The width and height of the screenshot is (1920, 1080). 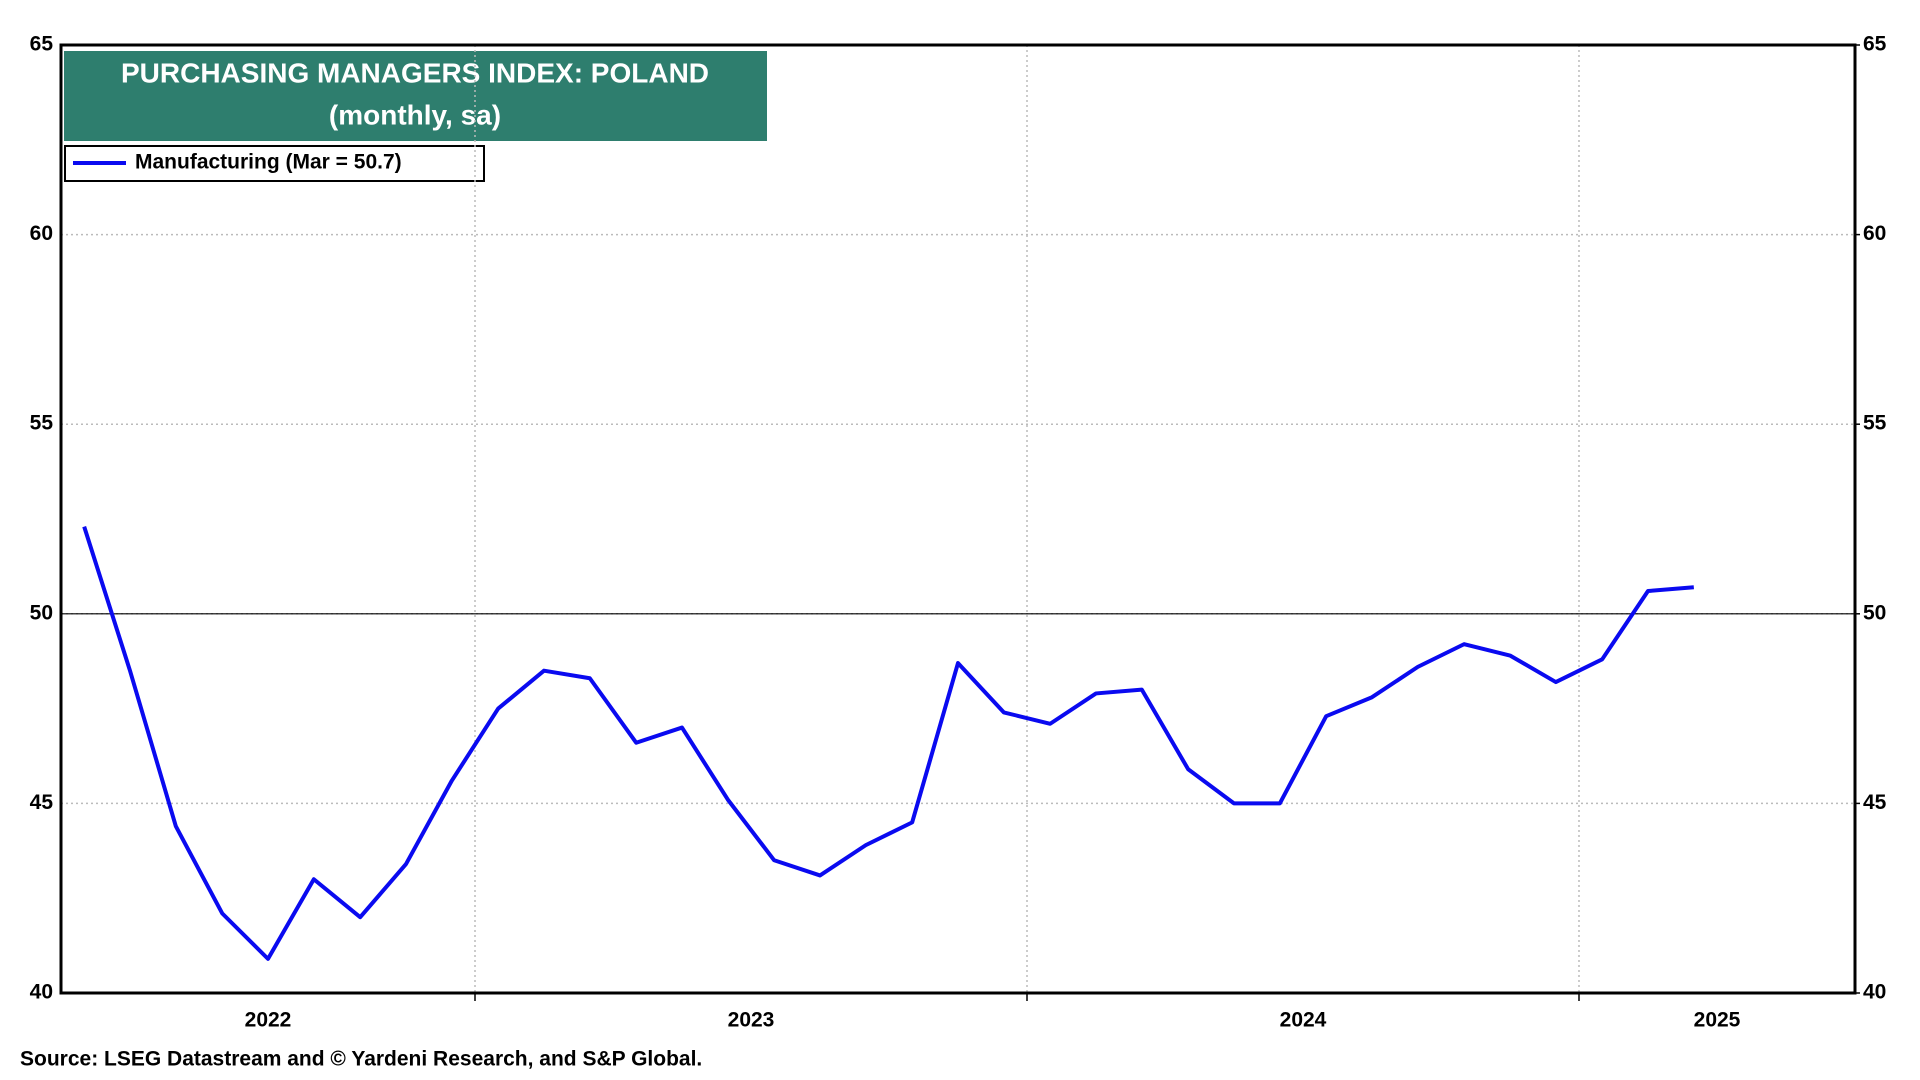 I want to click on x-tick-label: 2025, so click(x=1717, y=1020).